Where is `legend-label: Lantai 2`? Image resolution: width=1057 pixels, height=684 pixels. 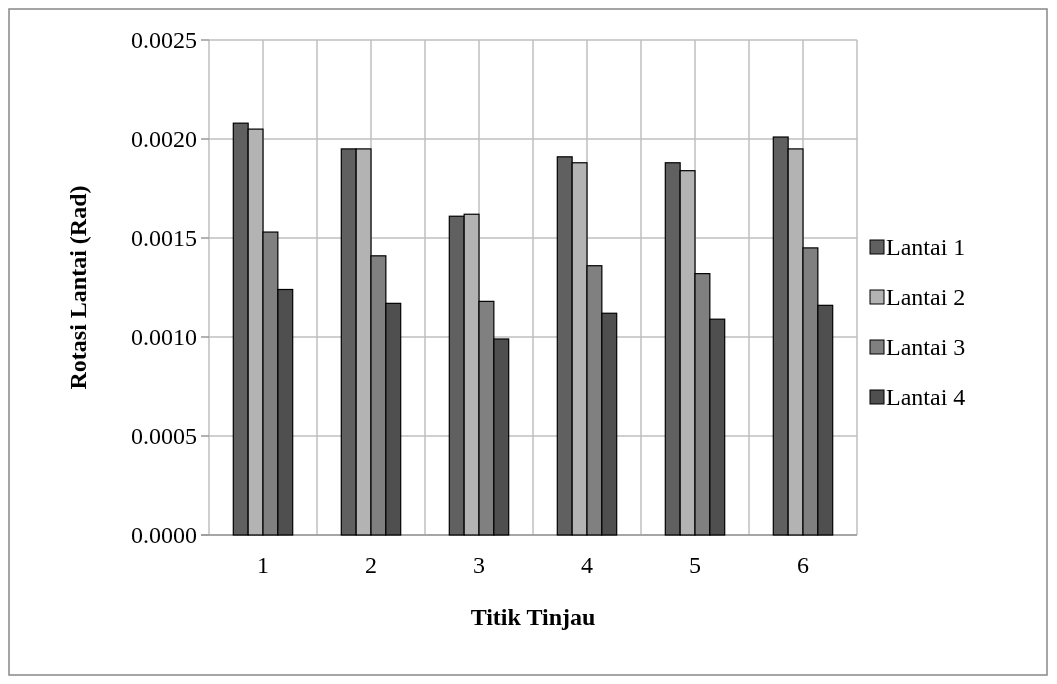 legend-label: Lantai 2 is located at coordinates (926, 297).